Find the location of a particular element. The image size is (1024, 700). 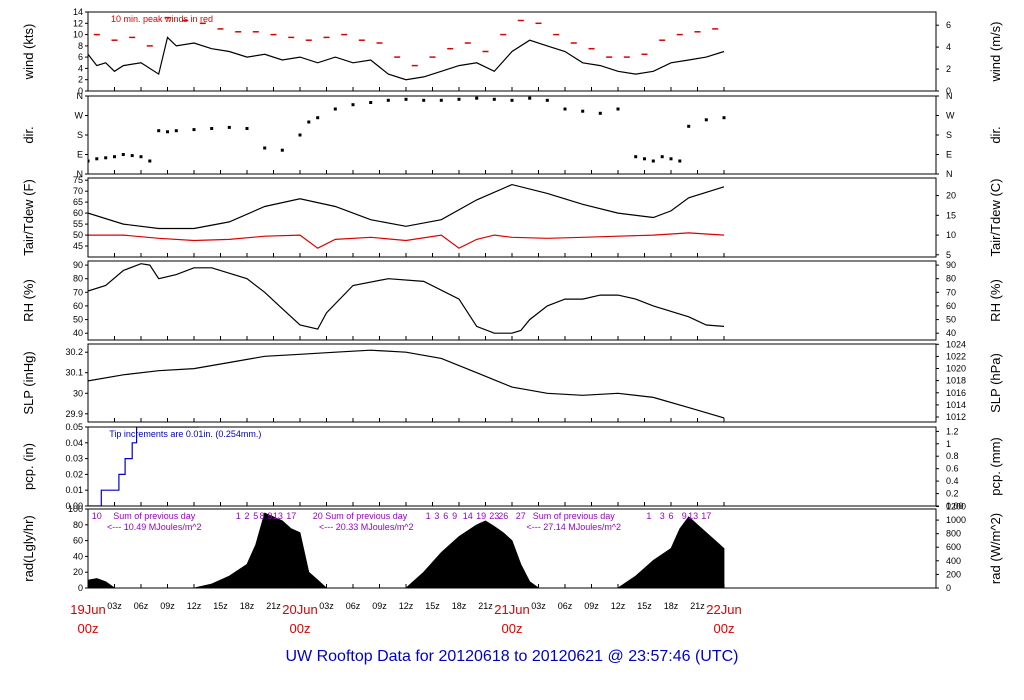

panel-frame-temp is located at coordinates (512, 217).